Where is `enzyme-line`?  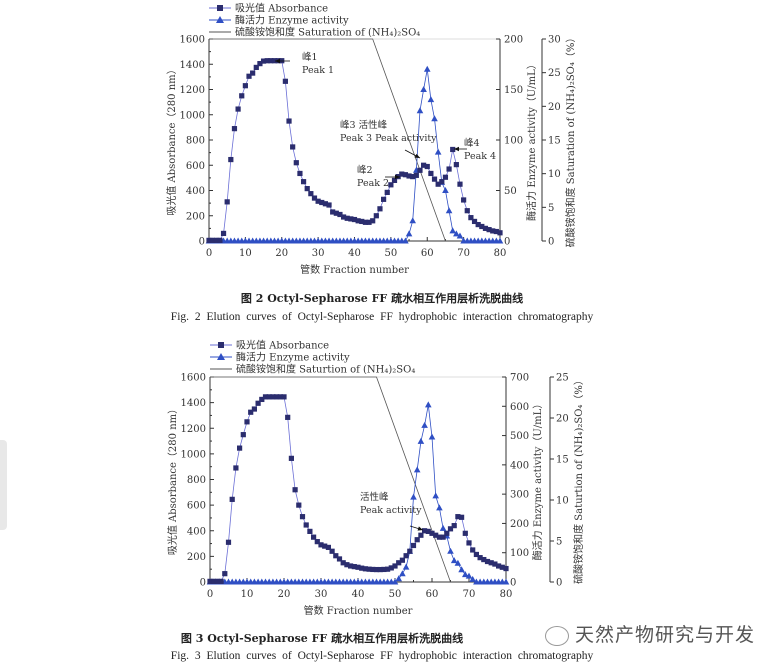 enzyme-line is located at coordinates (354, 155).